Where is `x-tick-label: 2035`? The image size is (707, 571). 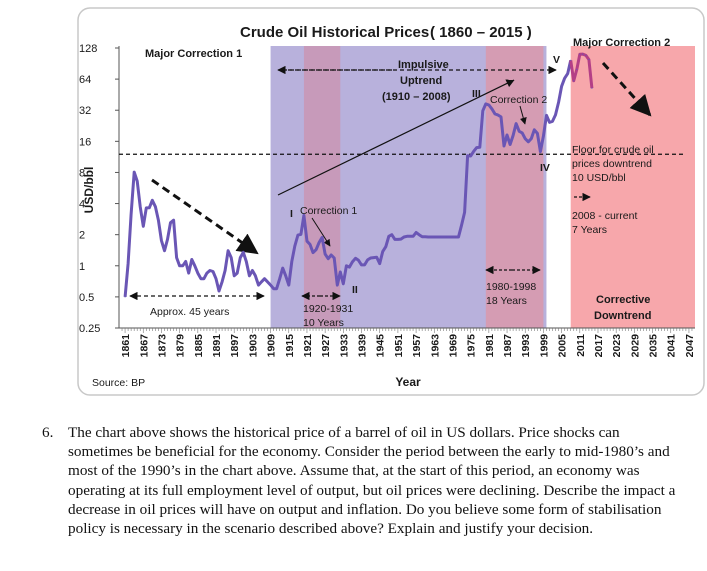 x-tick-label: 2035 is located at coordinates (654, 346).